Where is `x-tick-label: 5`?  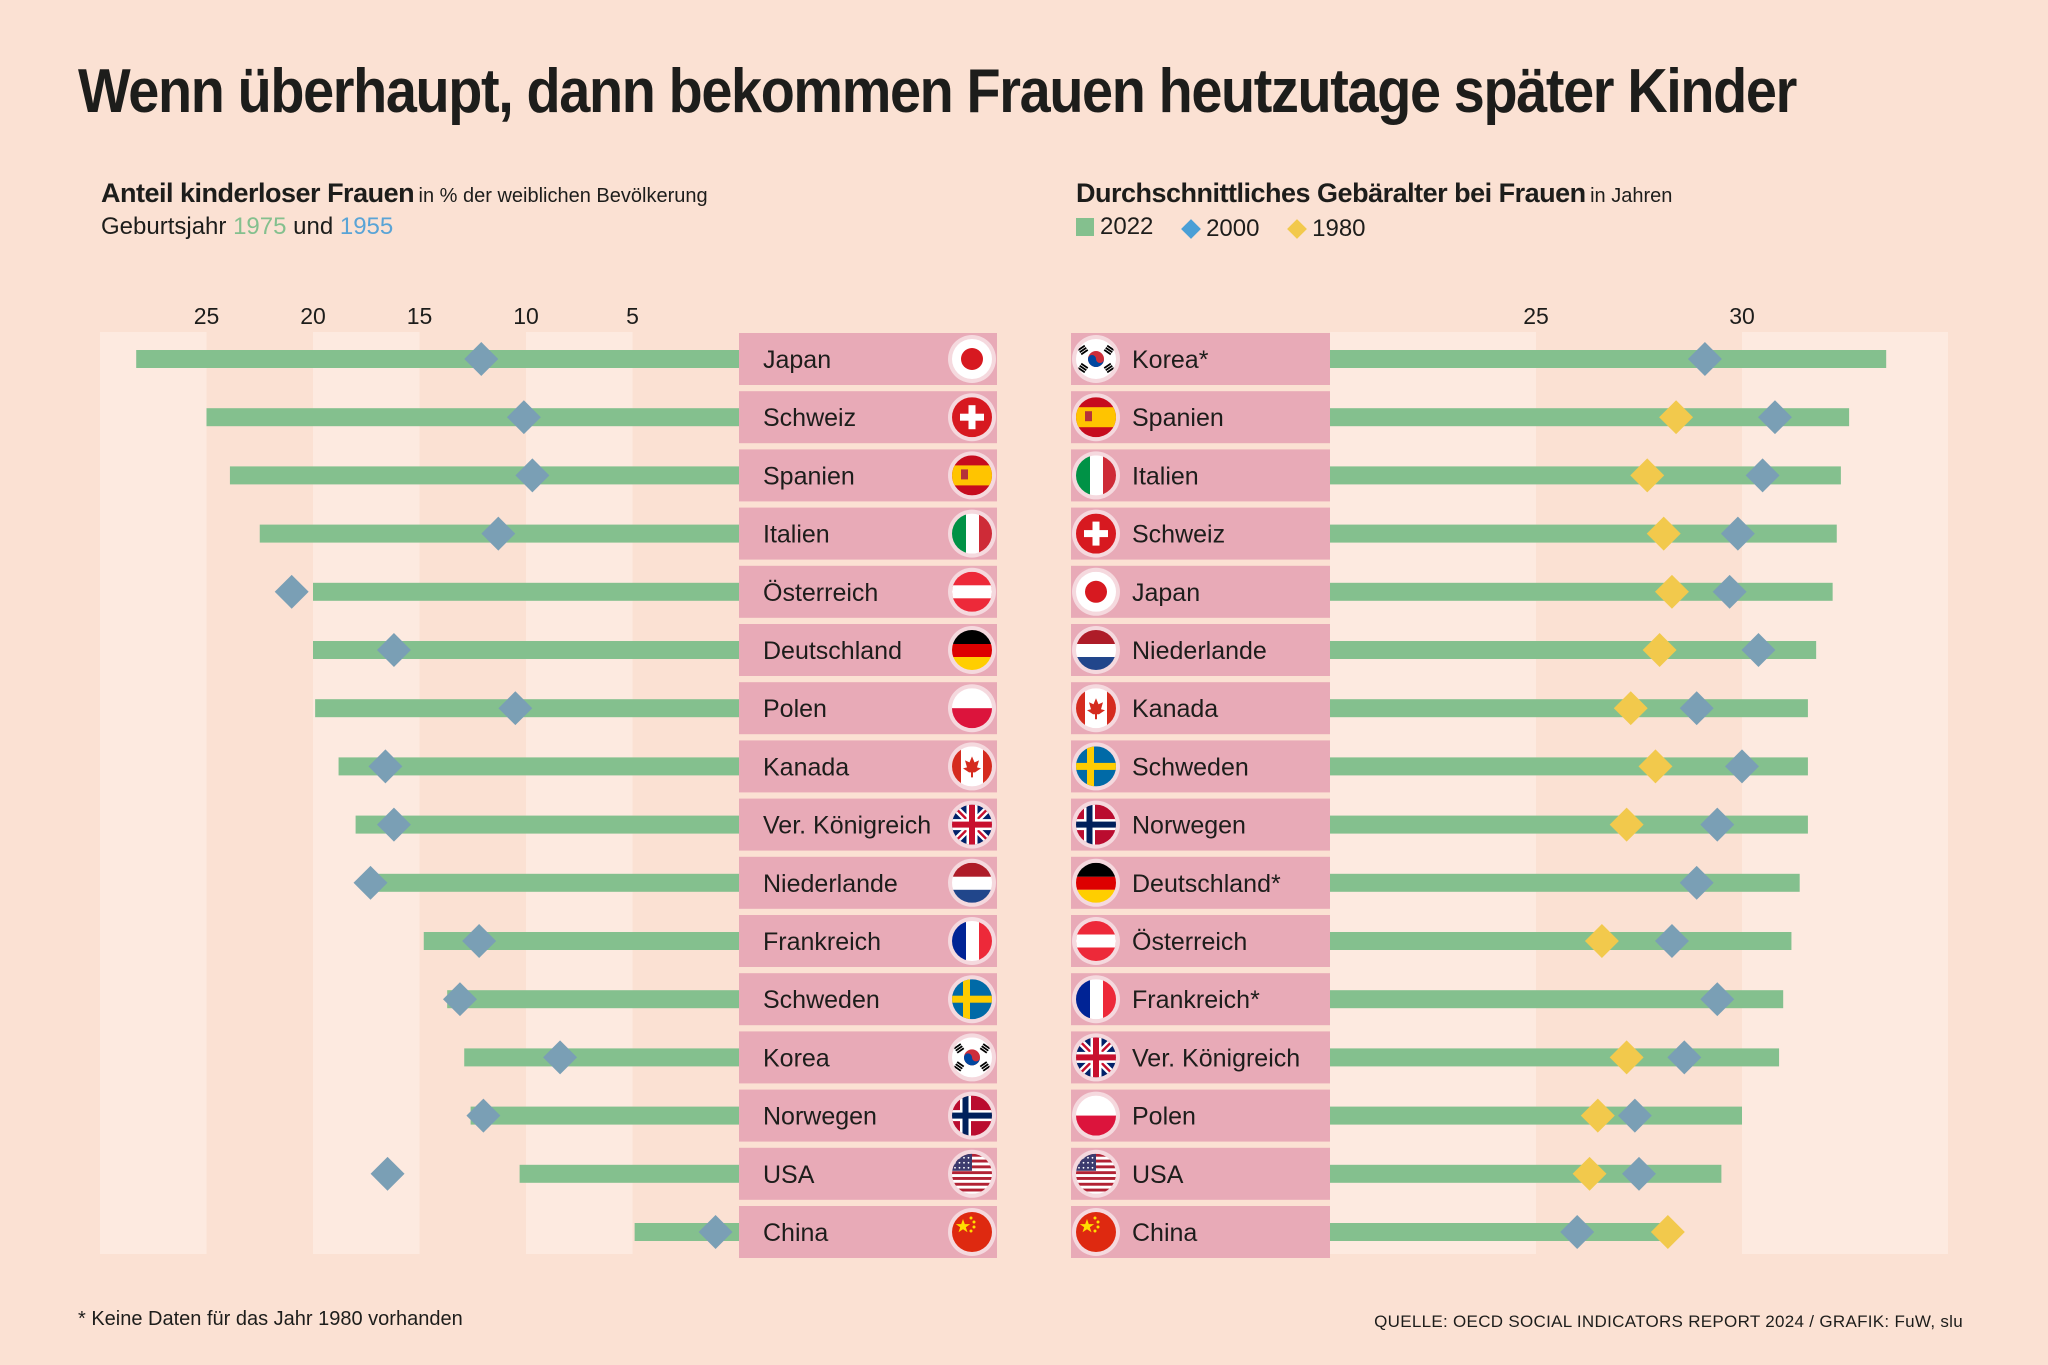 x-tick-label: 5 is located at coordinates (632, 316).